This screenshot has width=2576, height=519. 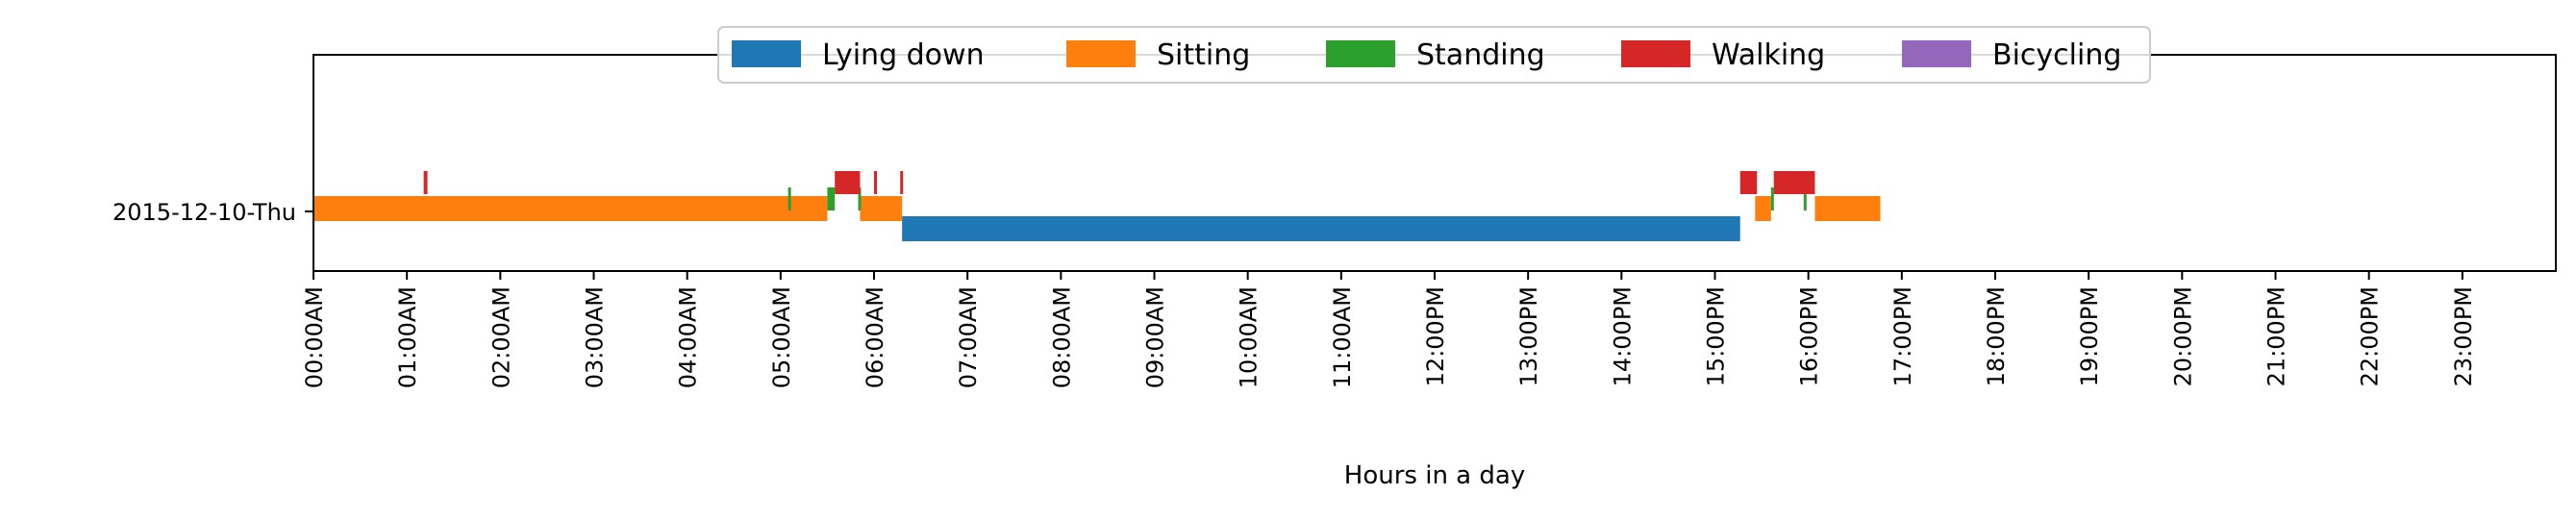 I want to click on legend-swatch-lying-down, so click(x=766, y=53).